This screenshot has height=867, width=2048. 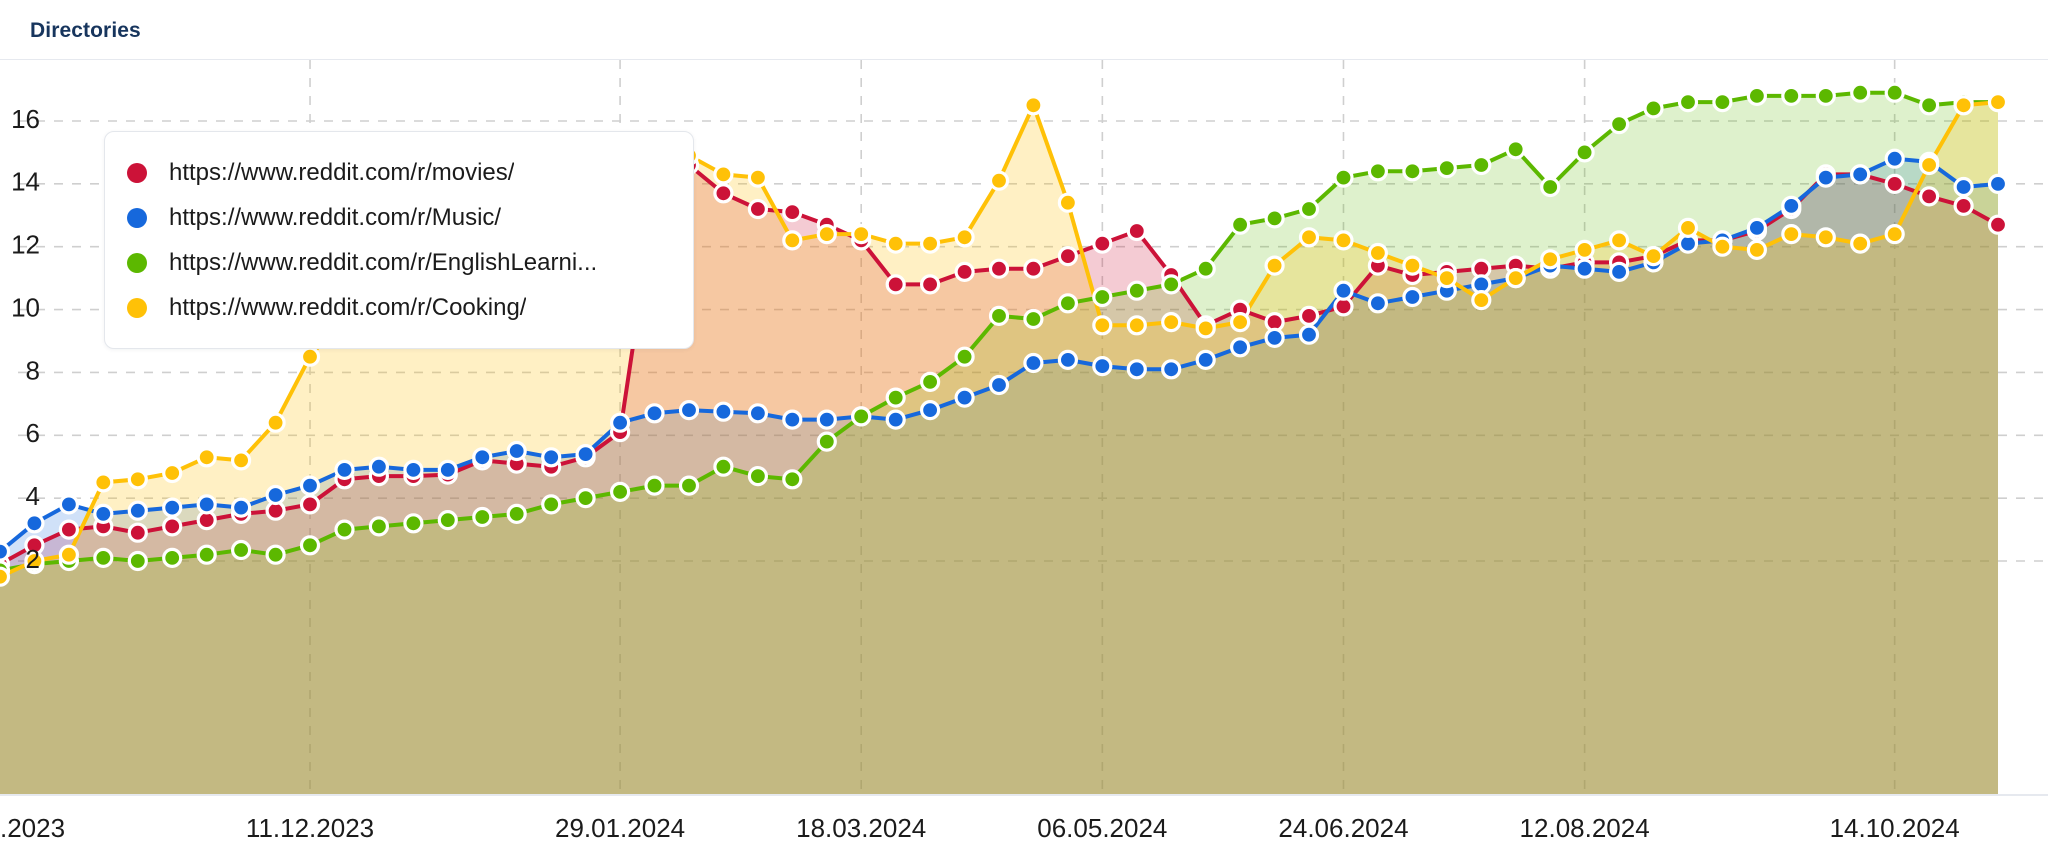 What do you see at coordinates (399, 172) in the screenshot?
I see `legend-item-movies: https://www.reddit.com/r/movies/` at bounding box center [399, 172].